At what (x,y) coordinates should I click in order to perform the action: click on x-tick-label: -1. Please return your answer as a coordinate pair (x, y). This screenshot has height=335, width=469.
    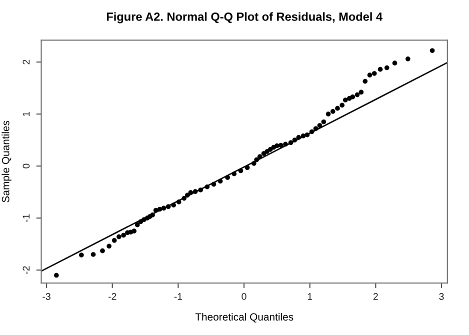
    Looking at the image, I should click on (178, 296).